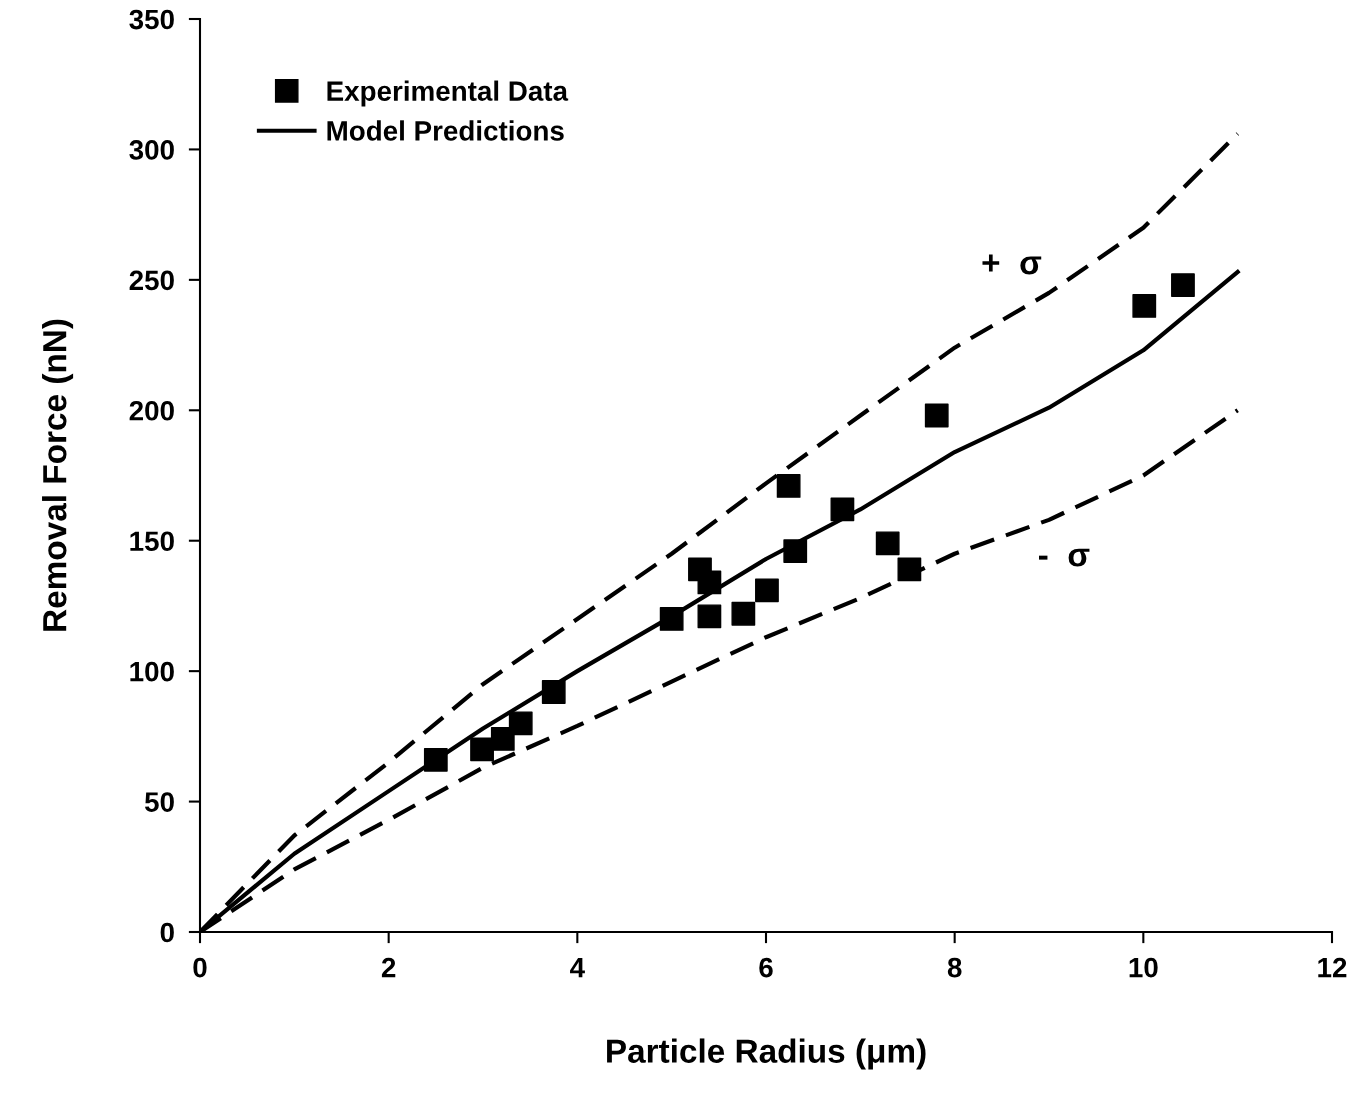 The width and height of the screenshot is (1357, 1095). Describe the element at coordinates (200, 967) in the screenshot. I see `x-tick-label: 0` at that location.